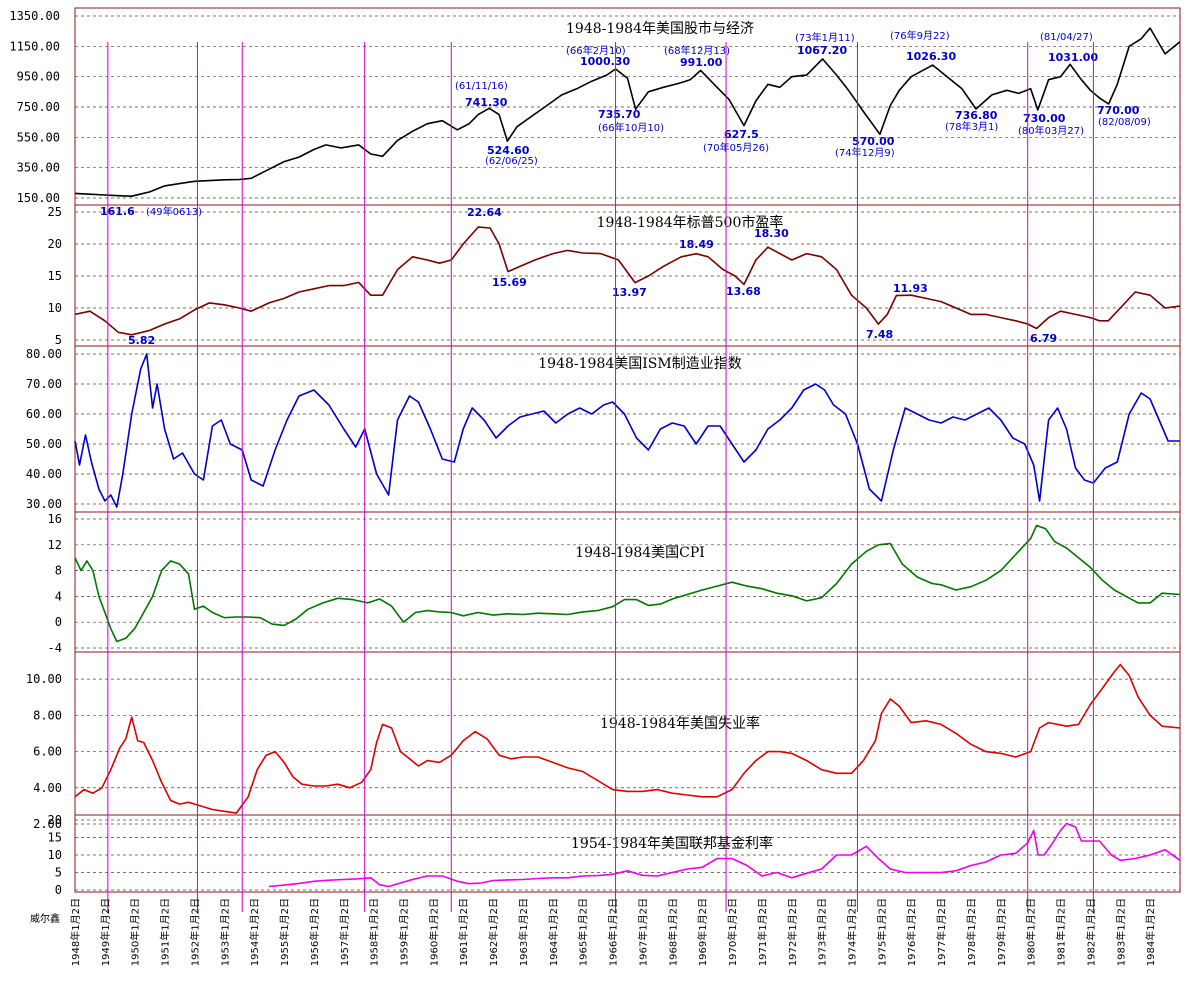 The height and width of the screenshot is (988, 1200). Describe the element at coordinates (47, 715) in the screenshot. I see `y-tick-label: 8.00` at that location.